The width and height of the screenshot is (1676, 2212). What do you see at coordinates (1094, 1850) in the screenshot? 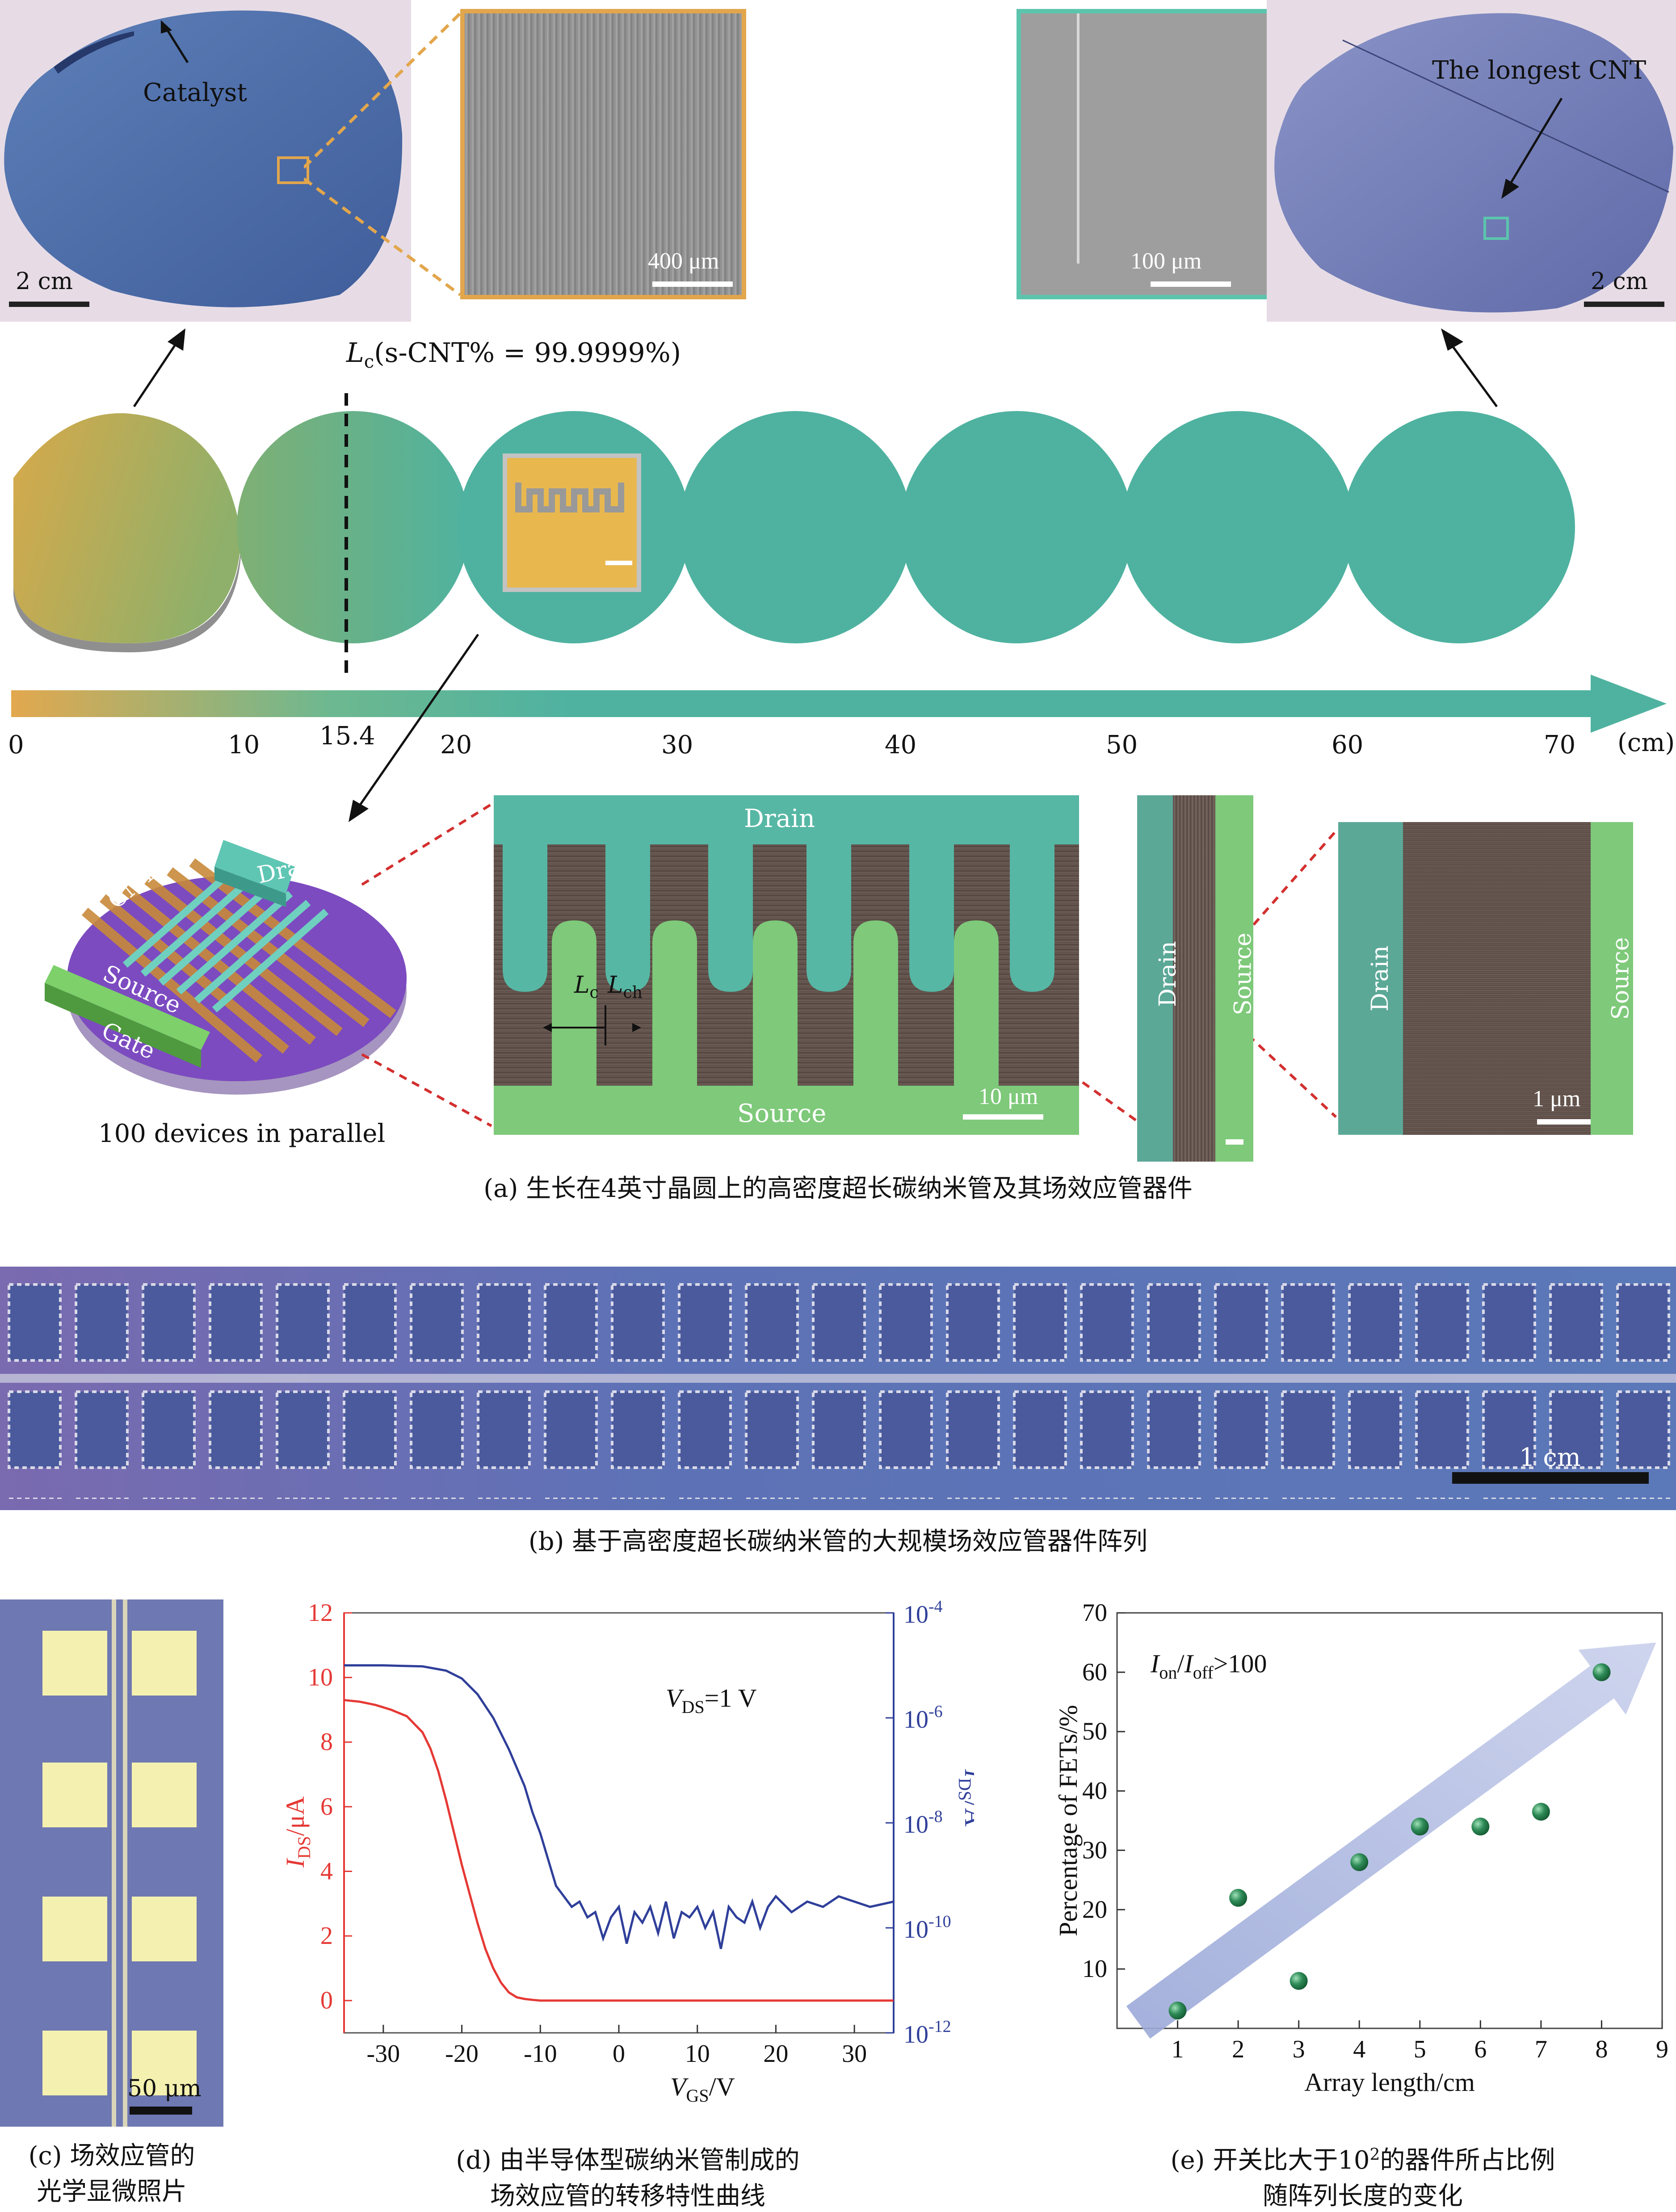
I see `y-tick-label: 30` at bounding box center [1094, 1850].